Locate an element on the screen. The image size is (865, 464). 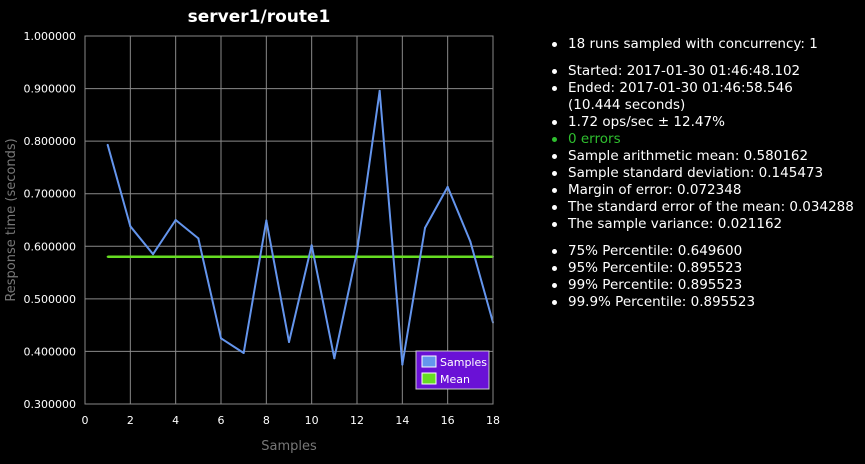
x-tick-label: 6 is located at coordinates (221, 420).